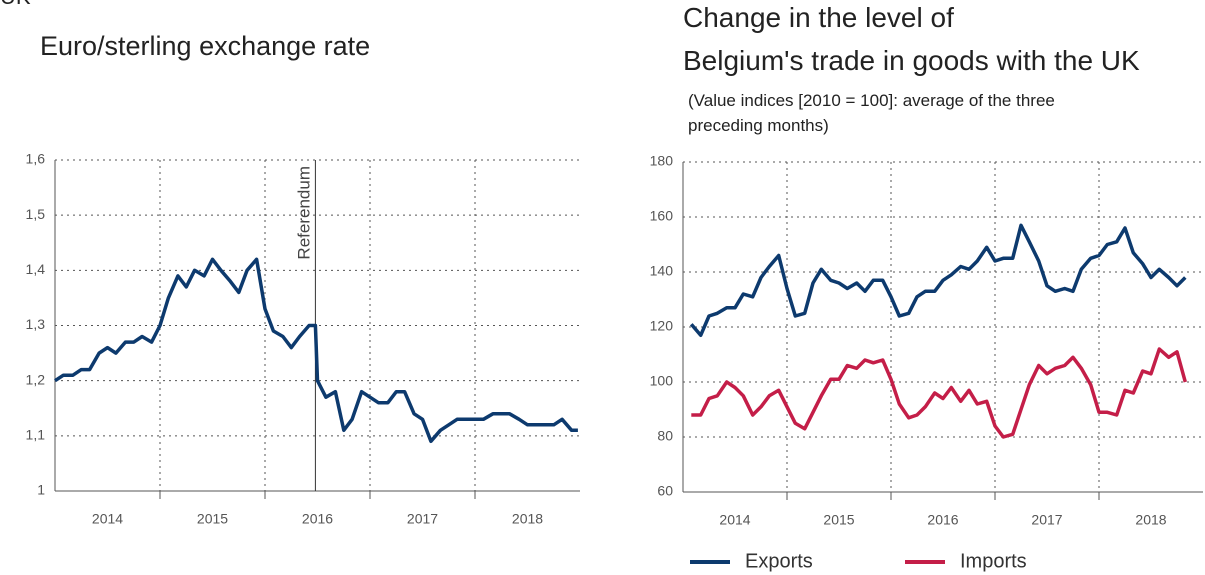 Image resolution: width=1205 pixels, height=575 pixels. Describe the element at coordinates (15, 4) in the screenshot. I see `heading: UK` at that location.